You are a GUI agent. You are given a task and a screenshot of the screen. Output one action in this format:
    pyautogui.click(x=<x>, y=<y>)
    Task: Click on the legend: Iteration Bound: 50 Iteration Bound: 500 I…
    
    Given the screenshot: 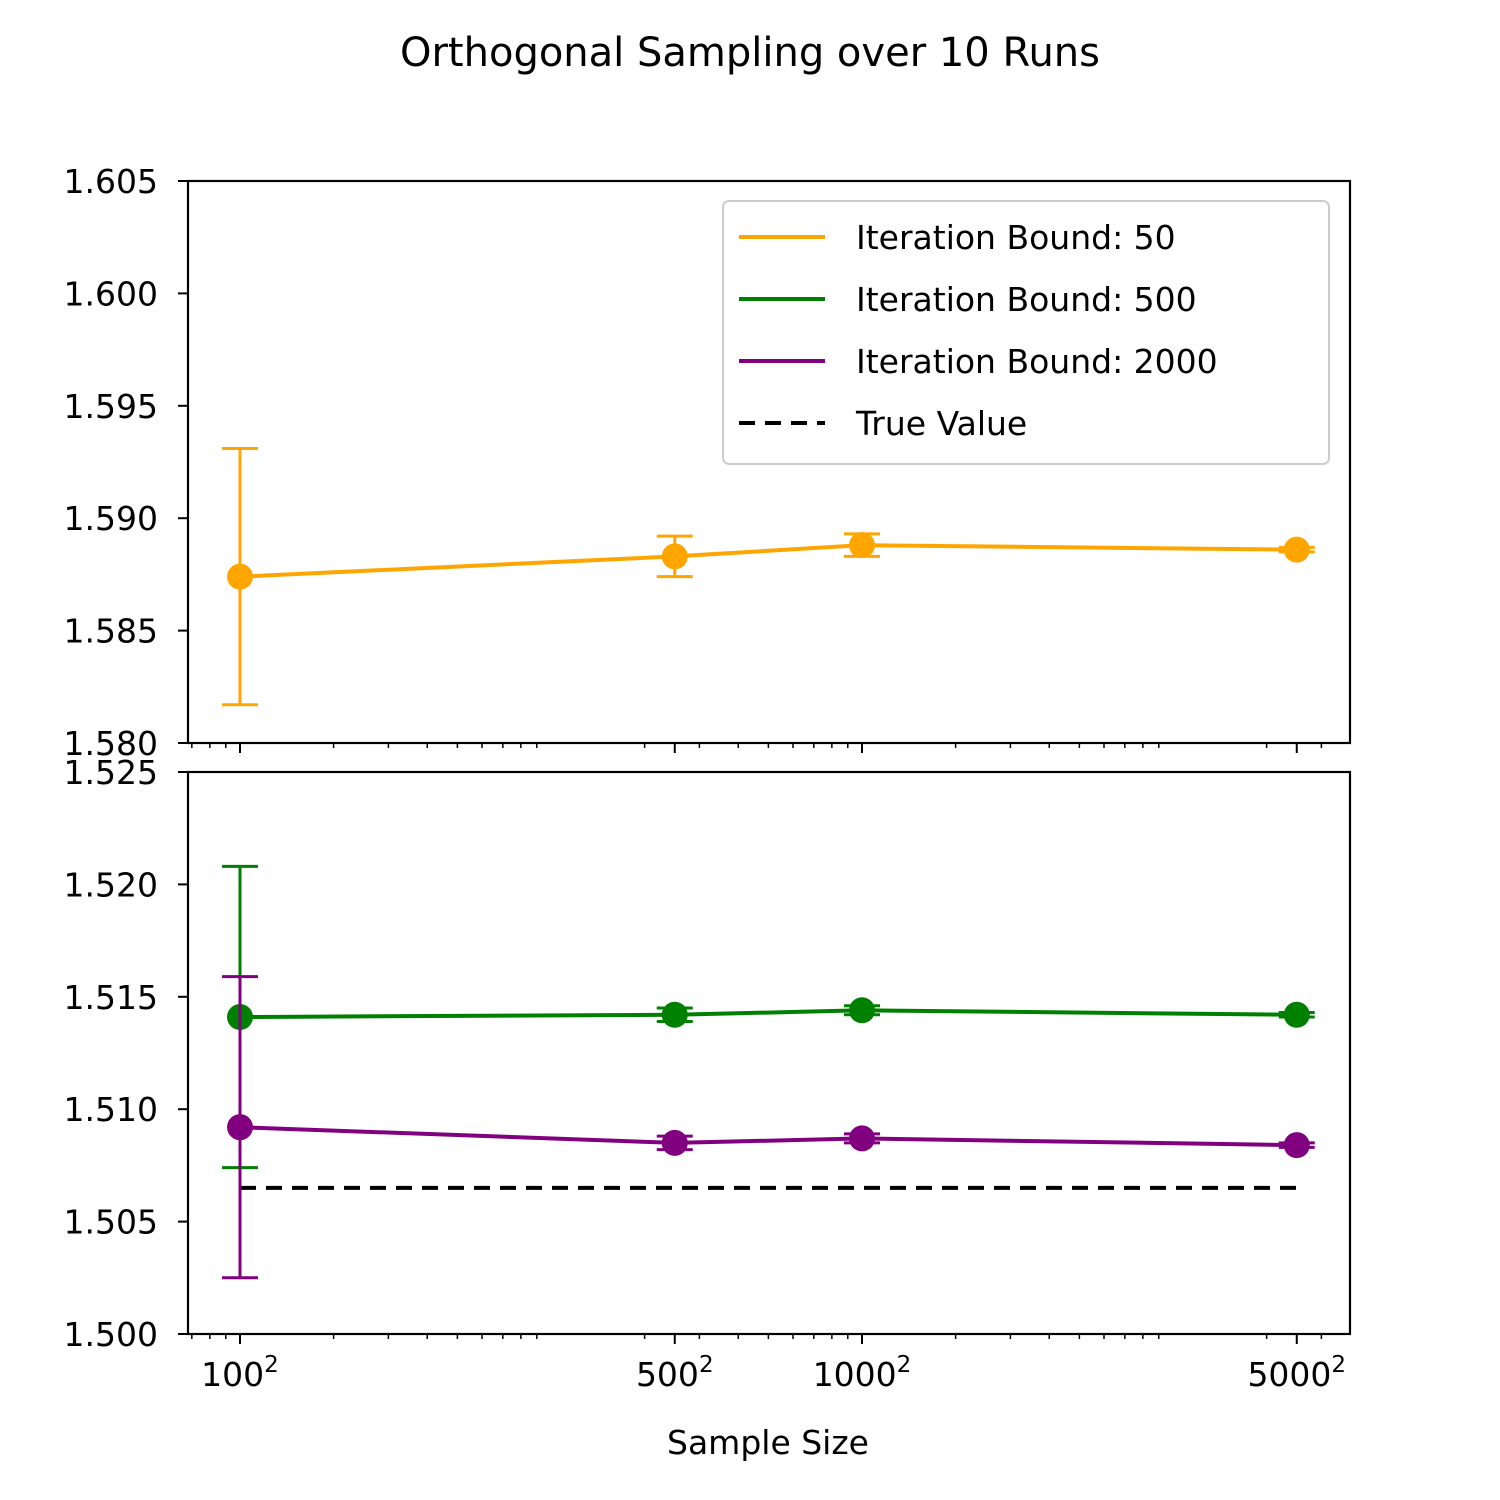 What is the action you would take?
    pyautogui.click(x=1026, y=332)
    